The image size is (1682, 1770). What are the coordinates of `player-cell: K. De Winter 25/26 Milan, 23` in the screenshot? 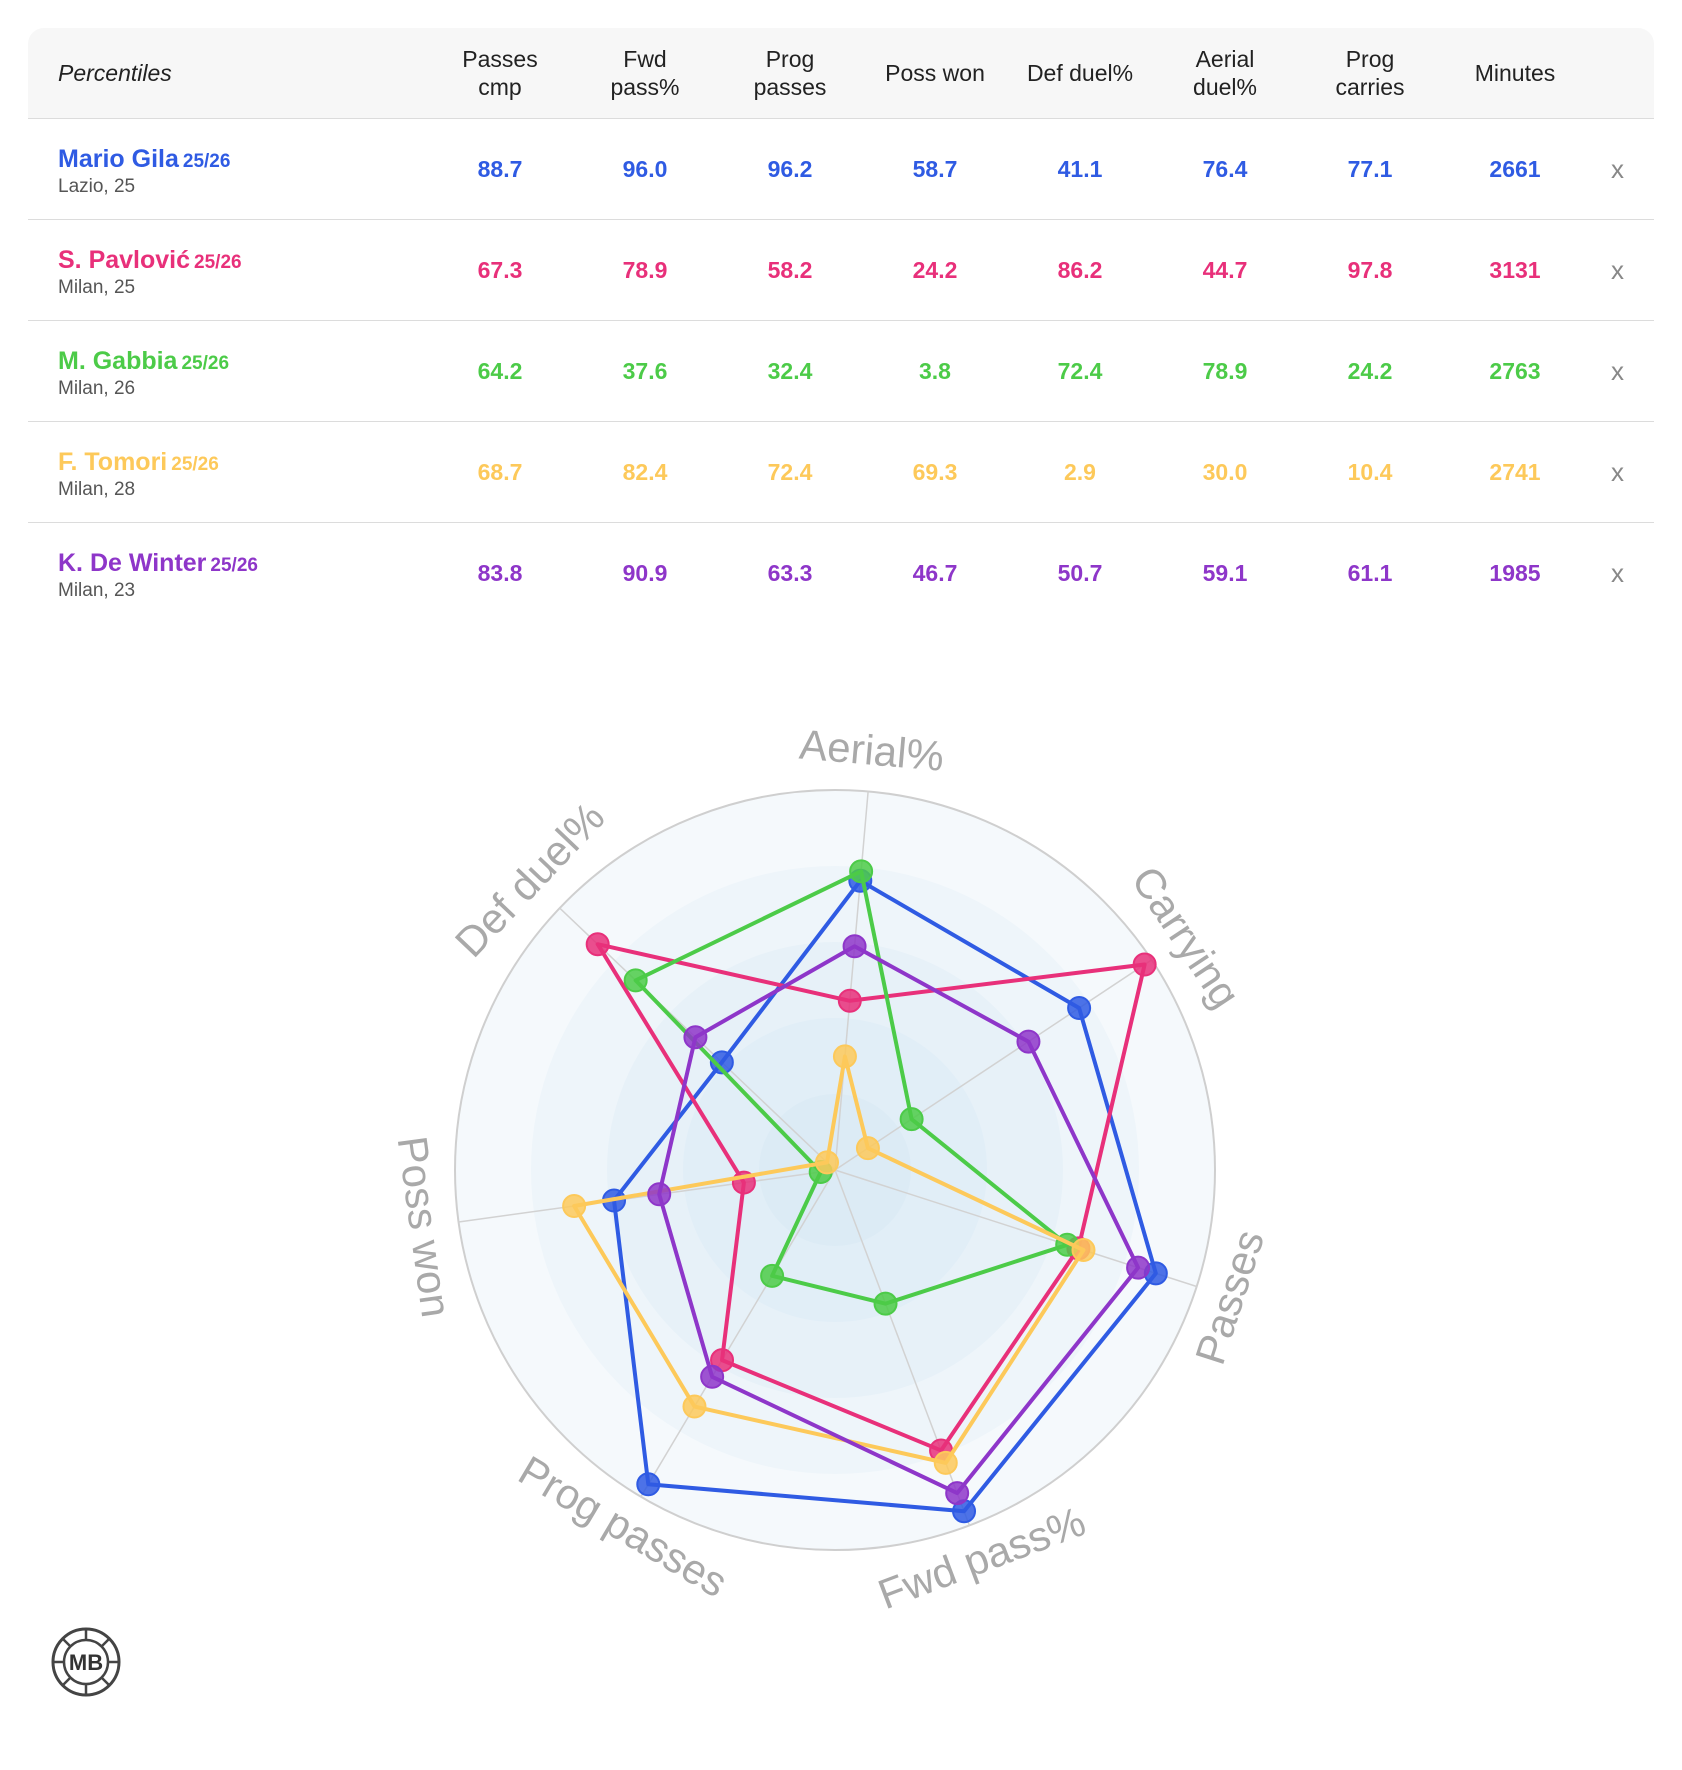 It's located at (158, 575).